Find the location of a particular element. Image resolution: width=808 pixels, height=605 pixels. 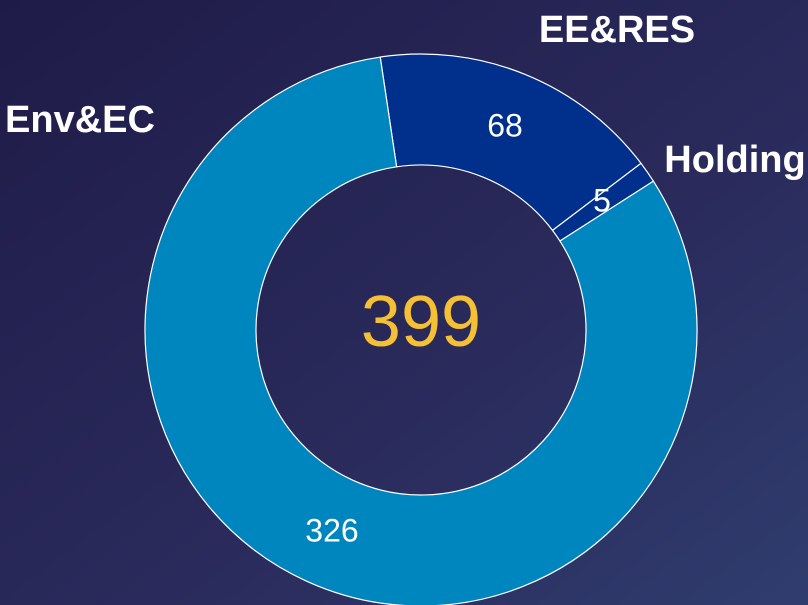

center-total: 399 is located at coordinates (421, 322).